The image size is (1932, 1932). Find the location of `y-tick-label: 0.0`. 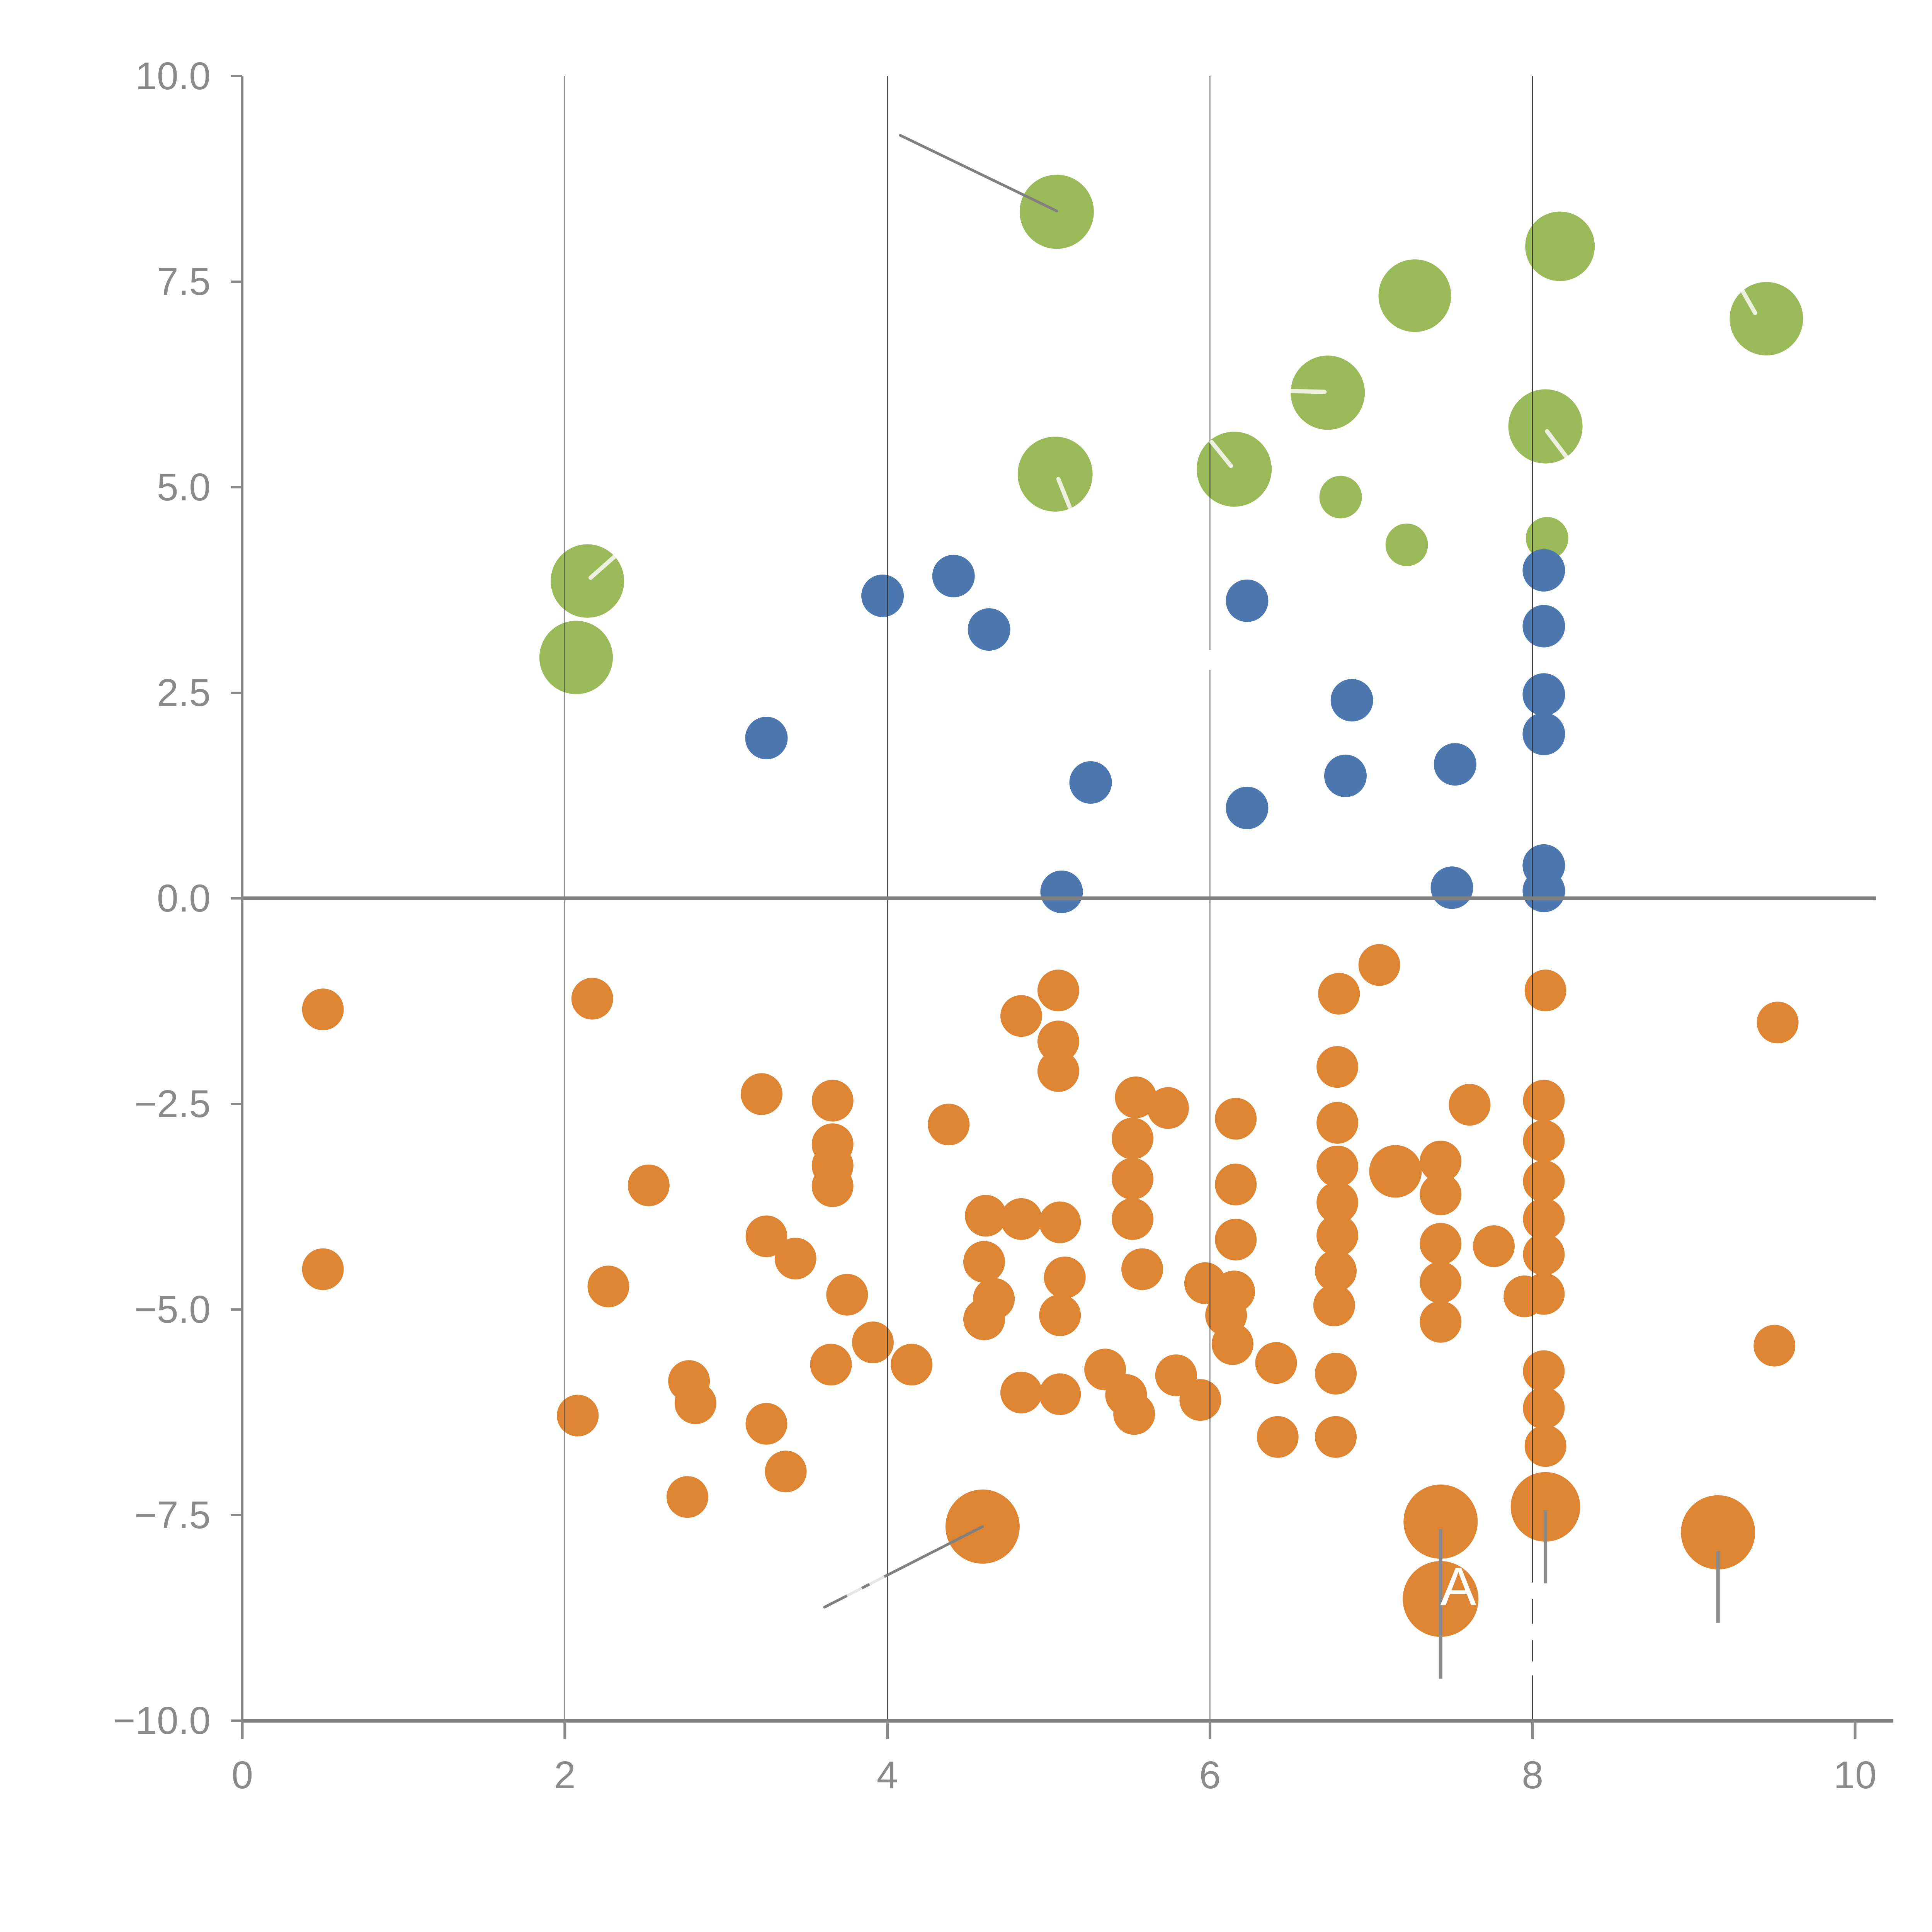

y-tick-label: 0.0 is located at coordinates (184, 899).